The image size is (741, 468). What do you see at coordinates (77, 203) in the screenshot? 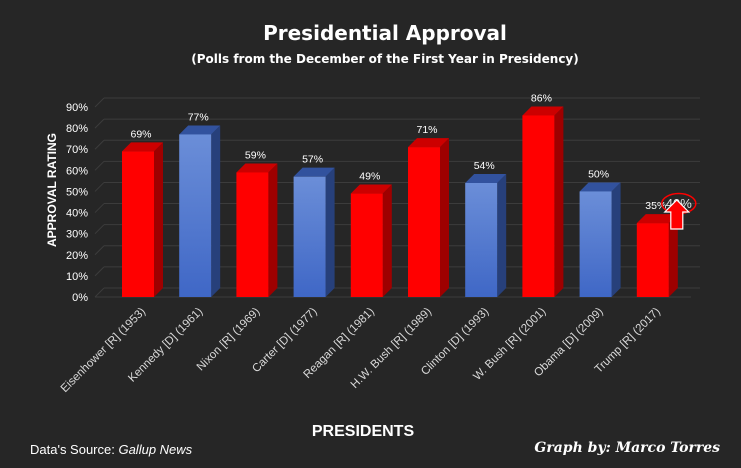
I see `y-axis-ticks: 0% 10% 20% 30% 40% 50% 60% 70% 80% 90%` at bounding box center [77, 203].